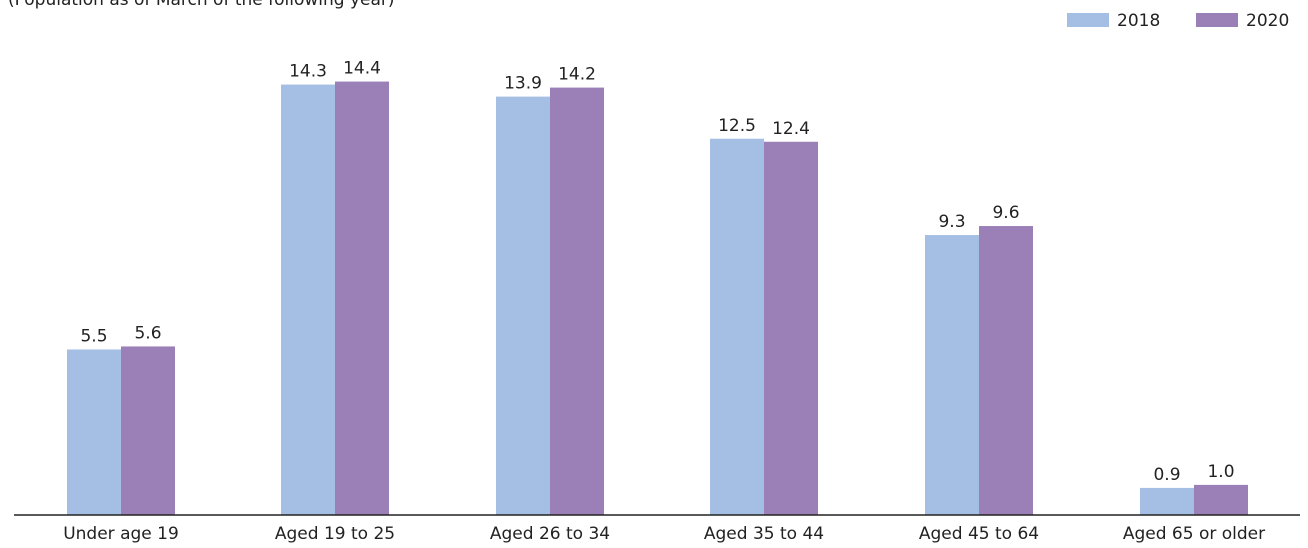 The image size is (1308, 548). Describe the element at coordinates (523, 84) in the screenshot. I see `data-label-2018-2: 13.9` at that location.